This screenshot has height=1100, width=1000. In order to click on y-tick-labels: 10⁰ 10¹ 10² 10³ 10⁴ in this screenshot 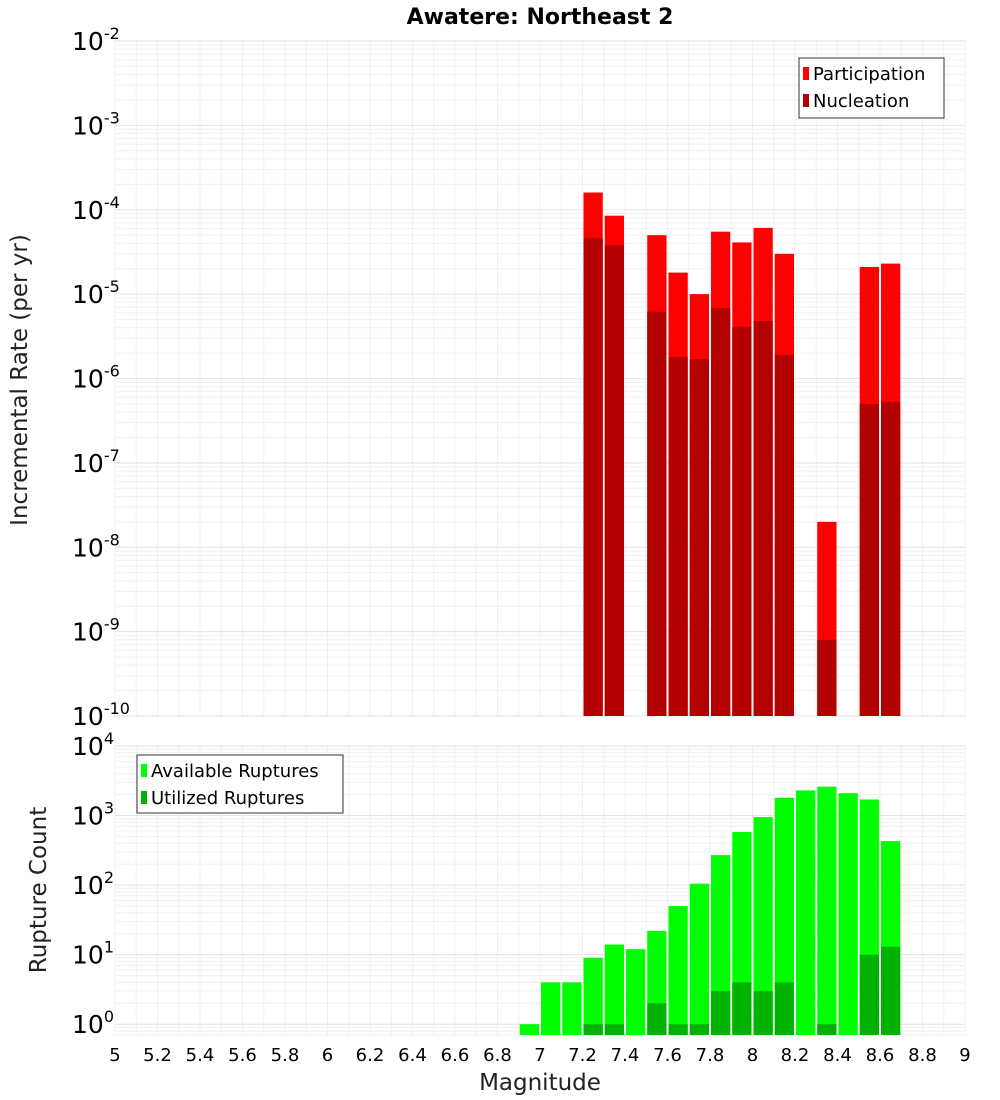, I will do `click(93, 884)`.